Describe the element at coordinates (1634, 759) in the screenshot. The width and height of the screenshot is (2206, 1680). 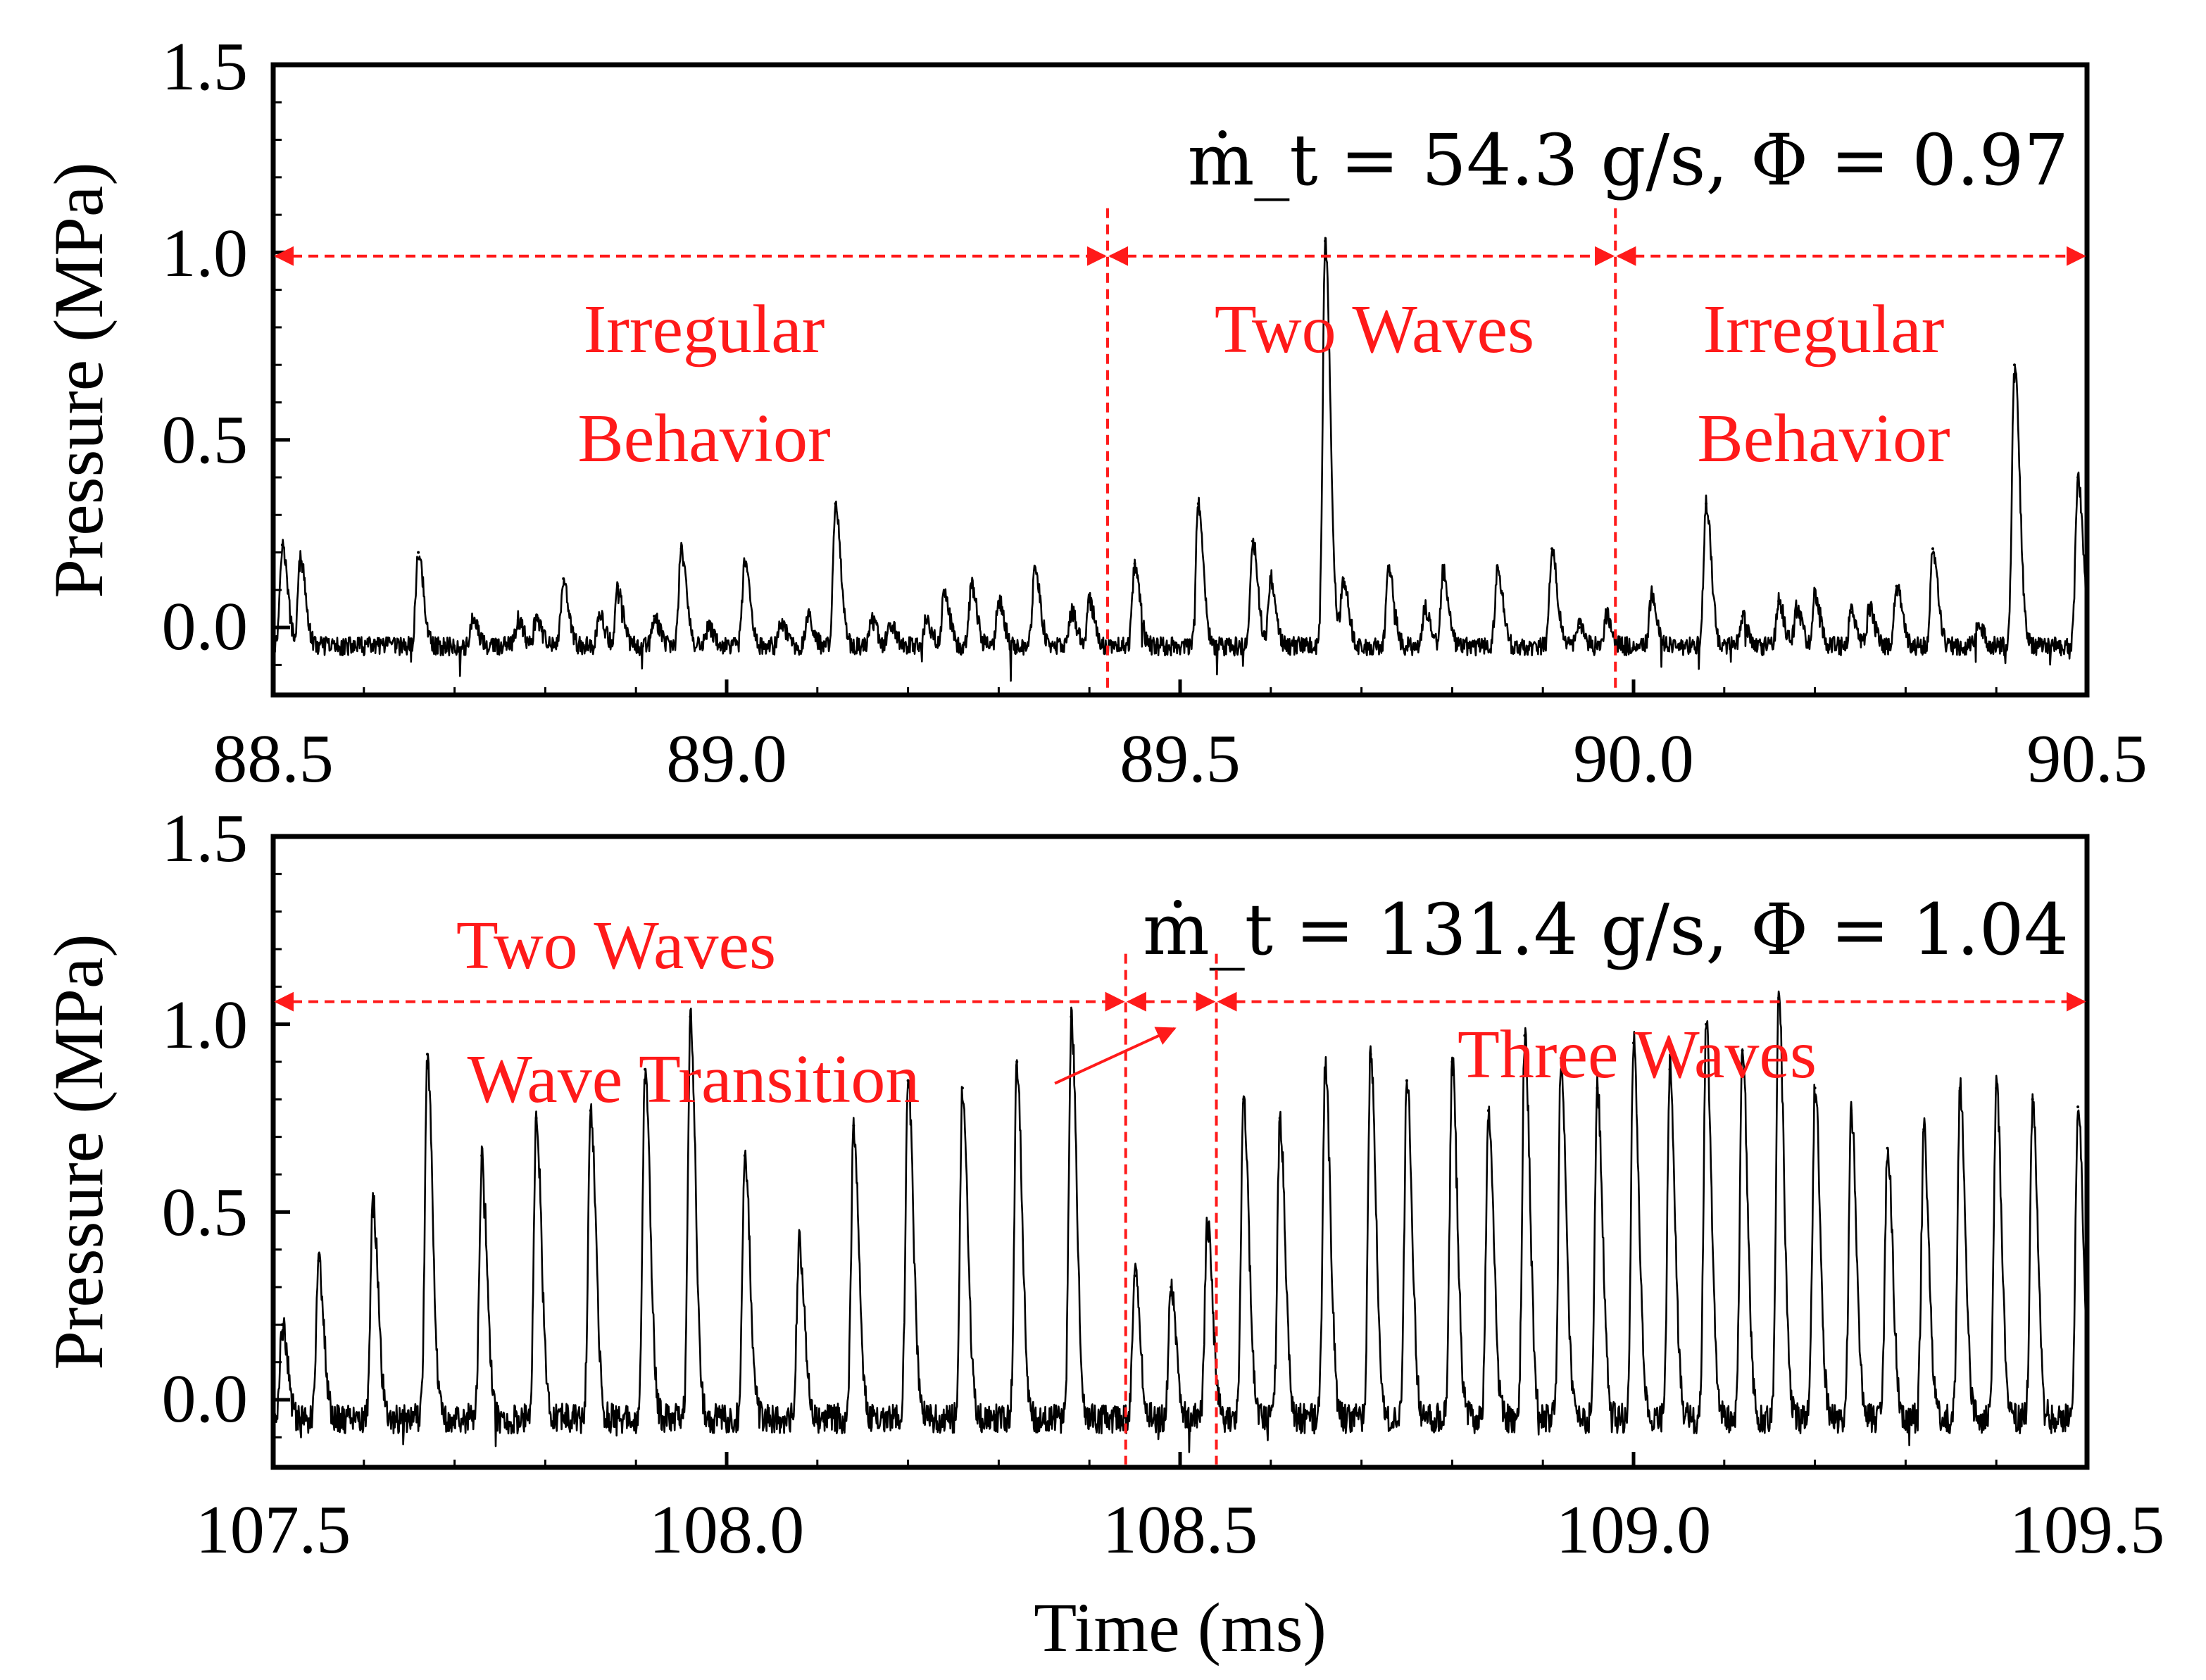
I see `xtick-label: 90.0` at that location.